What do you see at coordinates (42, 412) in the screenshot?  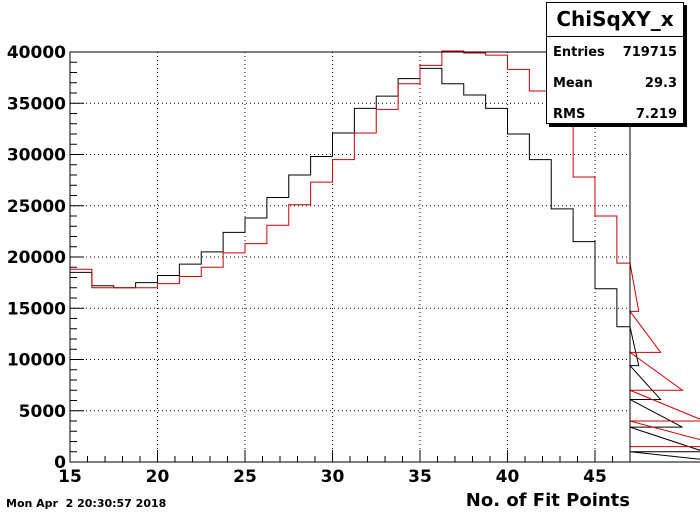 I see `y-tick-label: 5000` at bounding box center [42, 412].